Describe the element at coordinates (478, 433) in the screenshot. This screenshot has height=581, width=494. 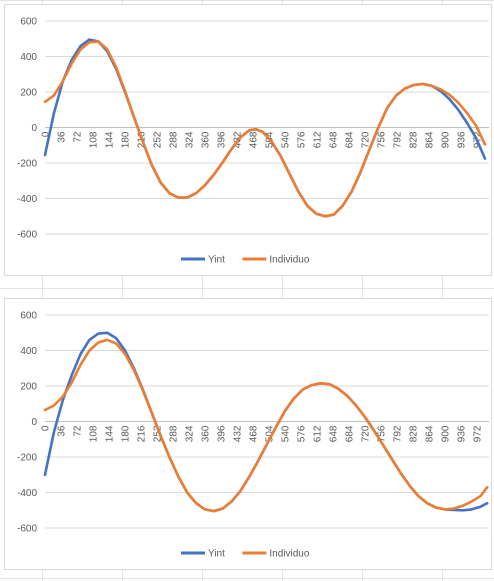
I see `x-tick-label: 972` at that location.